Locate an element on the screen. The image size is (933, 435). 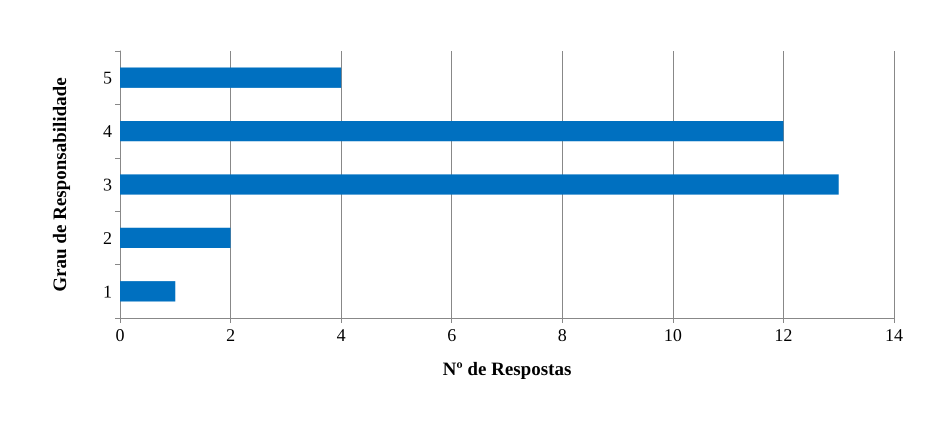
y-axis-title: Grau de Responsabilidade is located at coordinates (60, 184).